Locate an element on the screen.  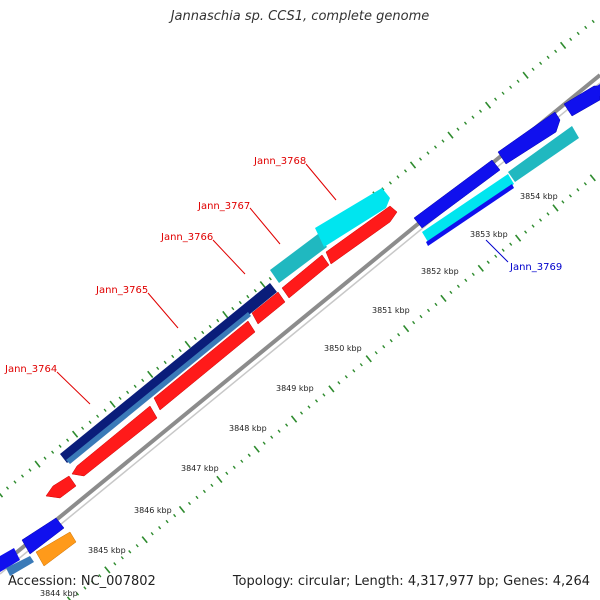
gene-label: Jann_3767 is located at coordinates (223, 206).